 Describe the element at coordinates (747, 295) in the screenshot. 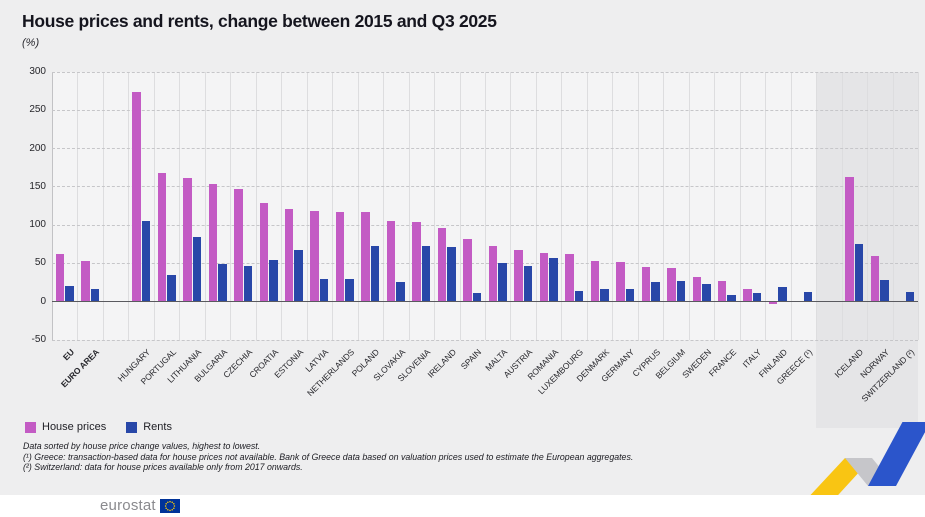

I see `bar-house-prices-italy` at that location.